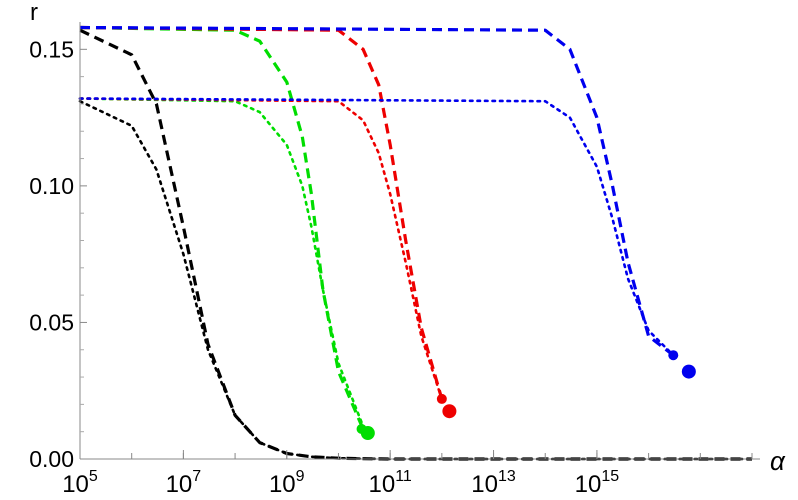 This screenshot has width=798, height=500. I want to click on x-tick-label: 10¹⁵, so click(597, 483).